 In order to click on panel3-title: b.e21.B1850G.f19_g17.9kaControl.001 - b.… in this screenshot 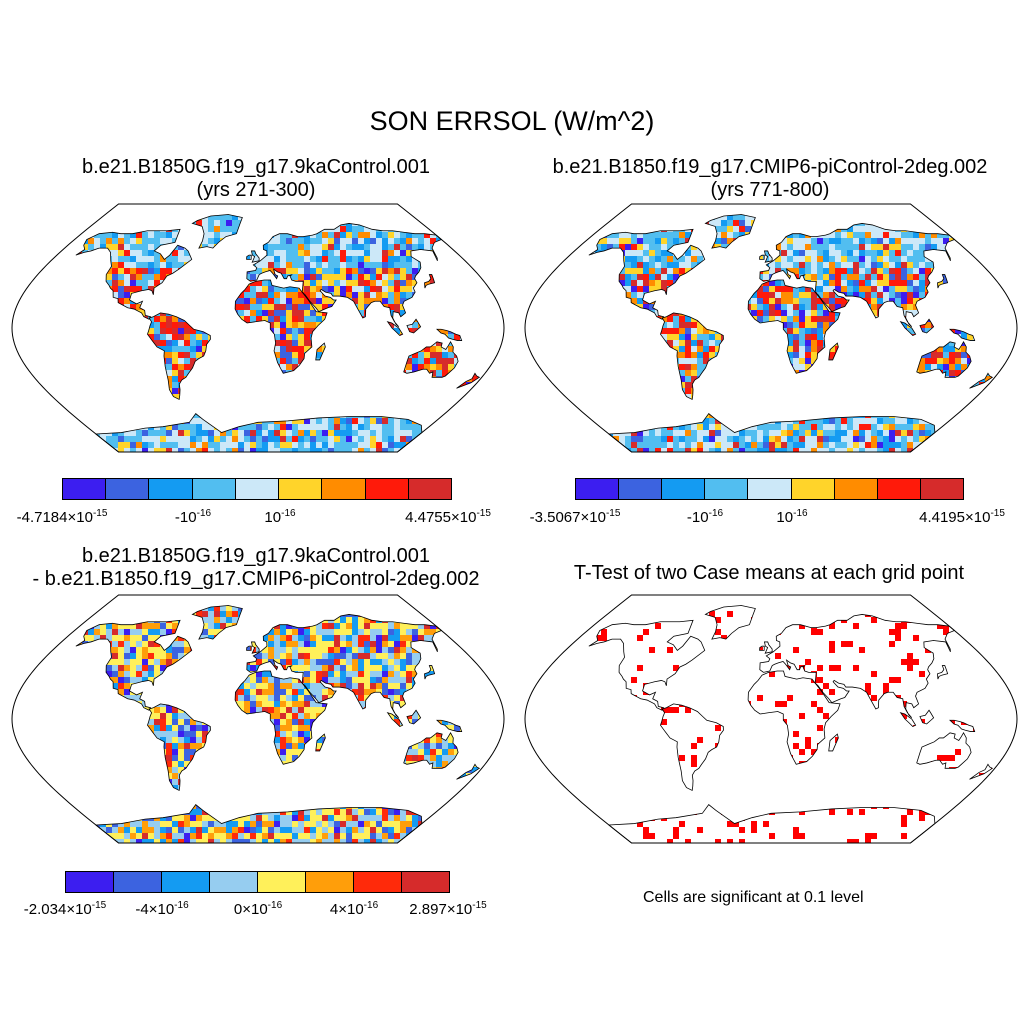, I will do `click(256, 568)`.